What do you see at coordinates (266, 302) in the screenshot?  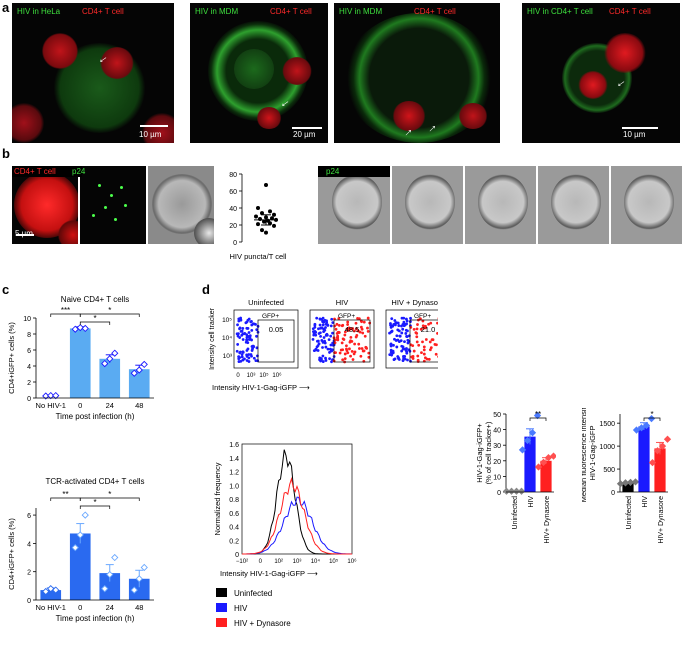 I see `flow-plot-title: Uninfected` at bounding box center [266, 302].